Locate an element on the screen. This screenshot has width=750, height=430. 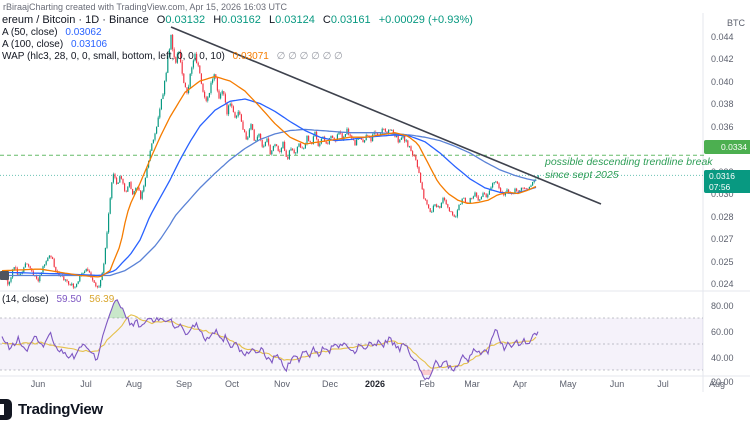
price-tick-label: 0.025 is located at coordinates (722, 261).